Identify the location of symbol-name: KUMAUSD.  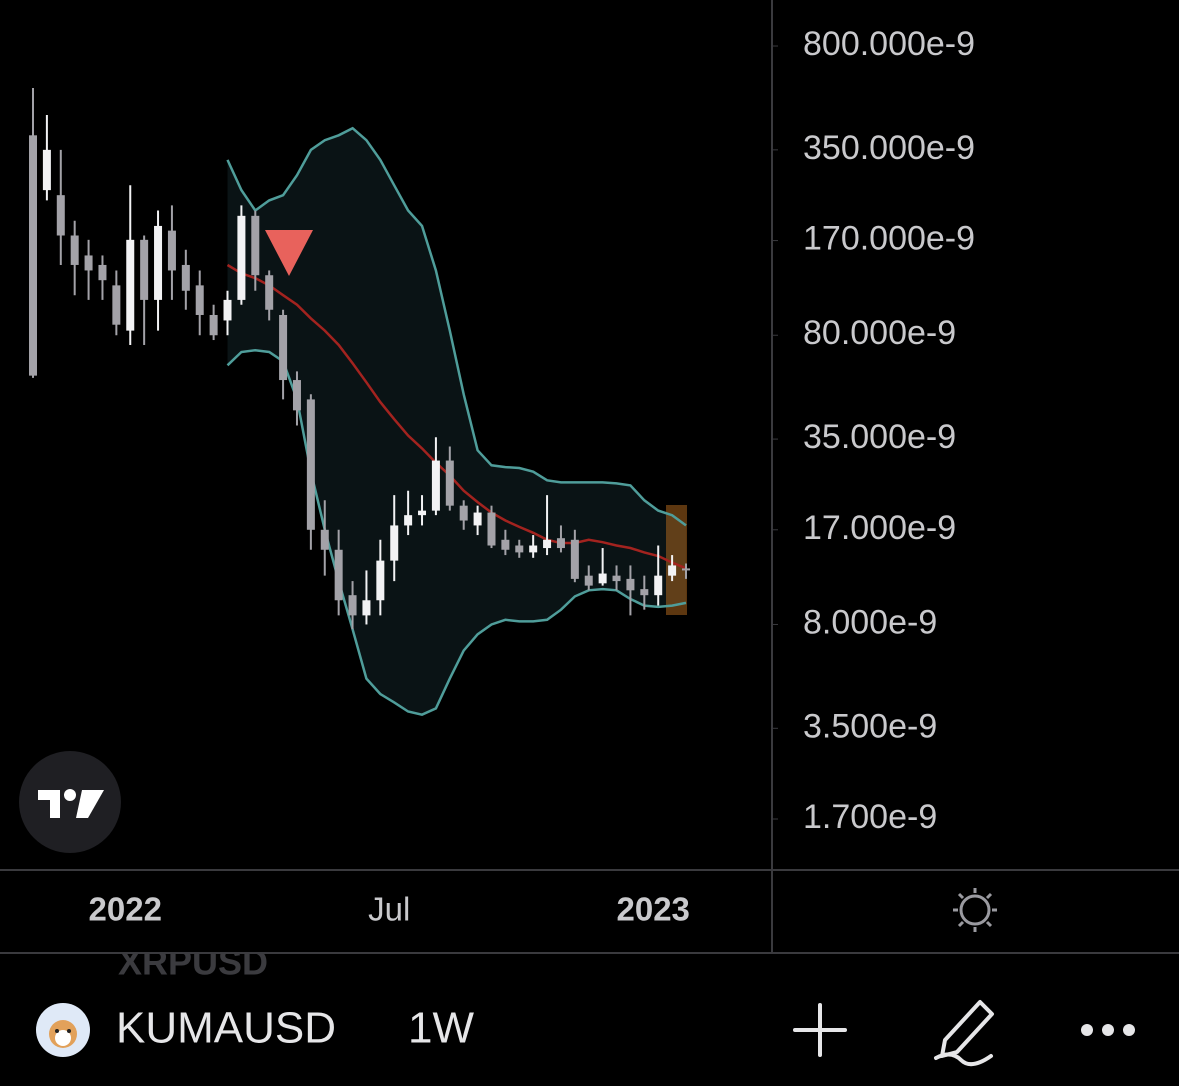
(226, 1028).